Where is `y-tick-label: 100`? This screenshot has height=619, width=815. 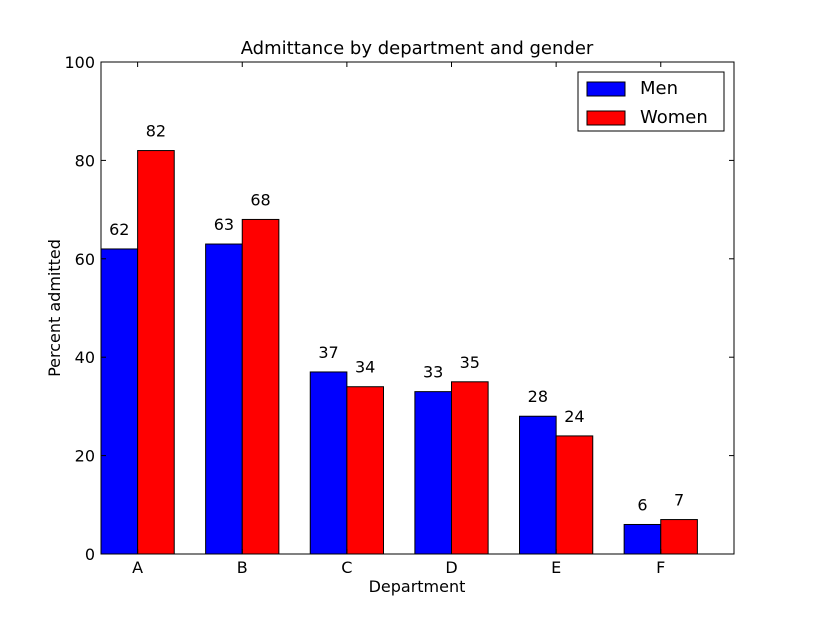
y-tick-label: 100 is located at coordinates (79, 62).